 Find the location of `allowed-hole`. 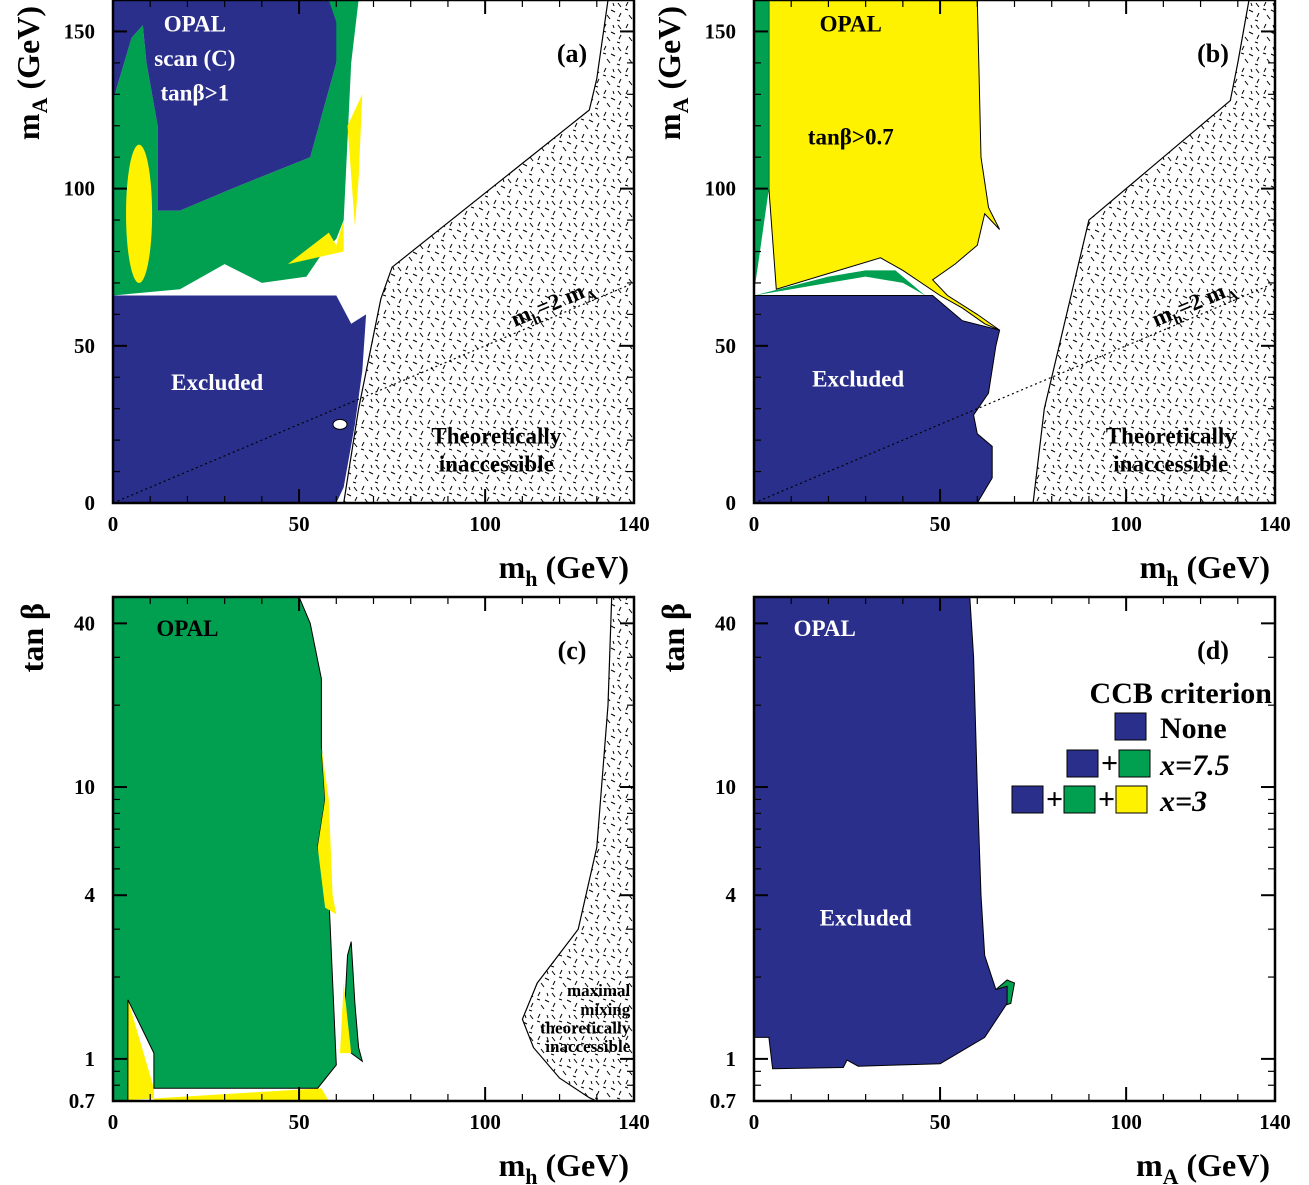

allowed-hole is located at coordinates (340, 424).